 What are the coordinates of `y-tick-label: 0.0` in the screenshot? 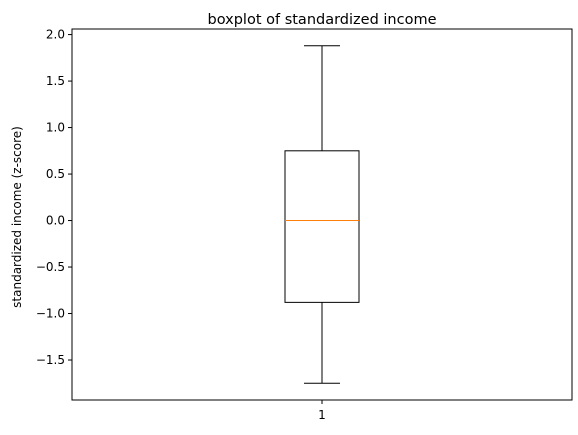 It's located at (55, 221).